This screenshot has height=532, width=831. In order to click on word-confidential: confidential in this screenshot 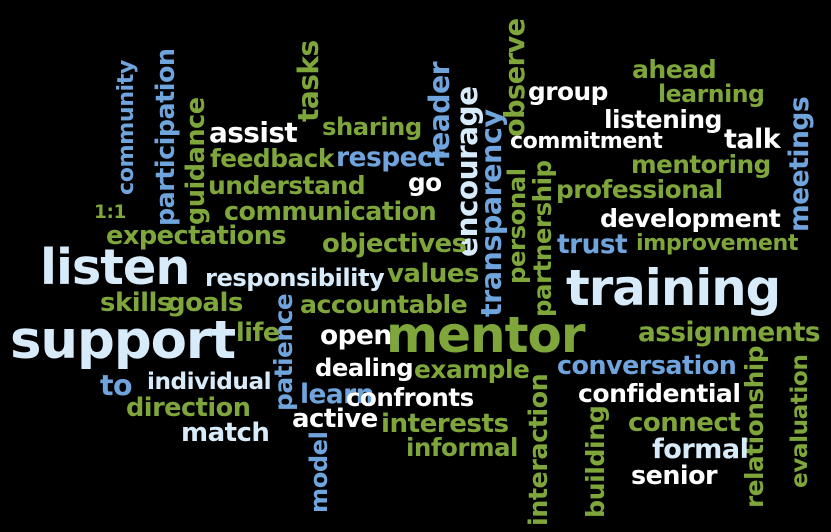, I will do `click(659, 393)`.